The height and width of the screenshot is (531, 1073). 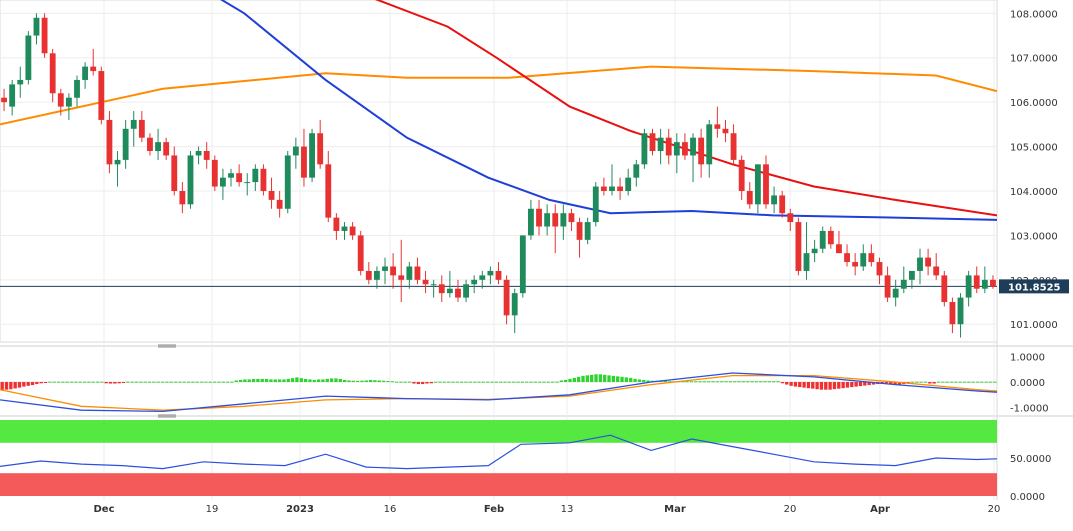 What do you see at coordinates (103, 509) in the screenshot?
I see `date-tick-label: Dec` at bounding box center [103, 509].